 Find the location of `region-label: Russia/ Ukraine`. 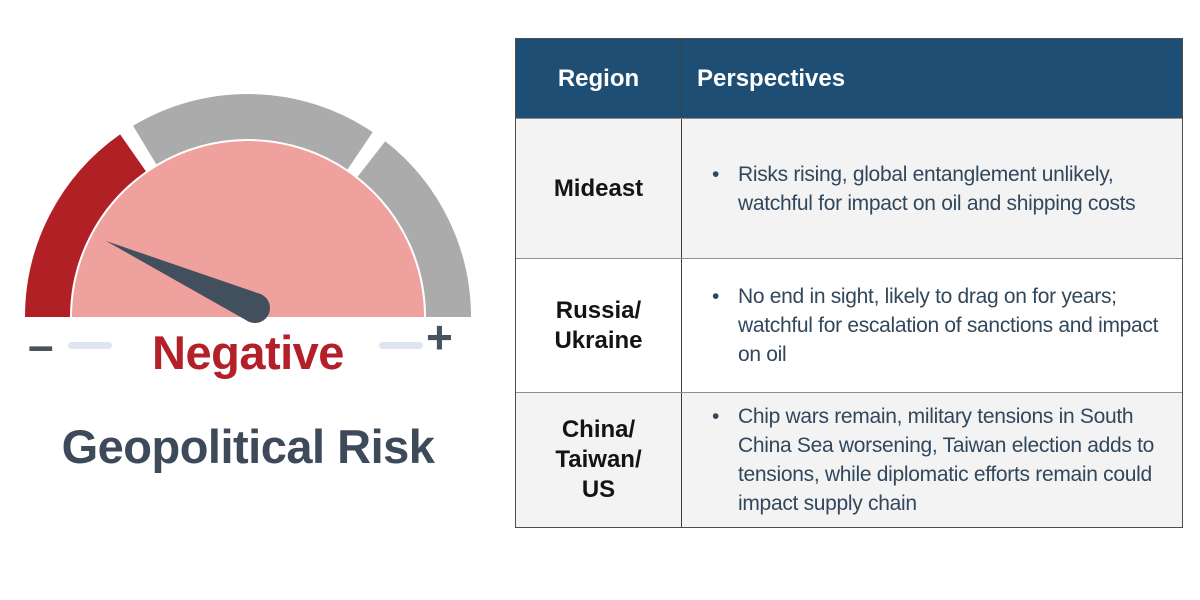

region-label: Russia/ Ukraine is located at coordinates (598, 325).